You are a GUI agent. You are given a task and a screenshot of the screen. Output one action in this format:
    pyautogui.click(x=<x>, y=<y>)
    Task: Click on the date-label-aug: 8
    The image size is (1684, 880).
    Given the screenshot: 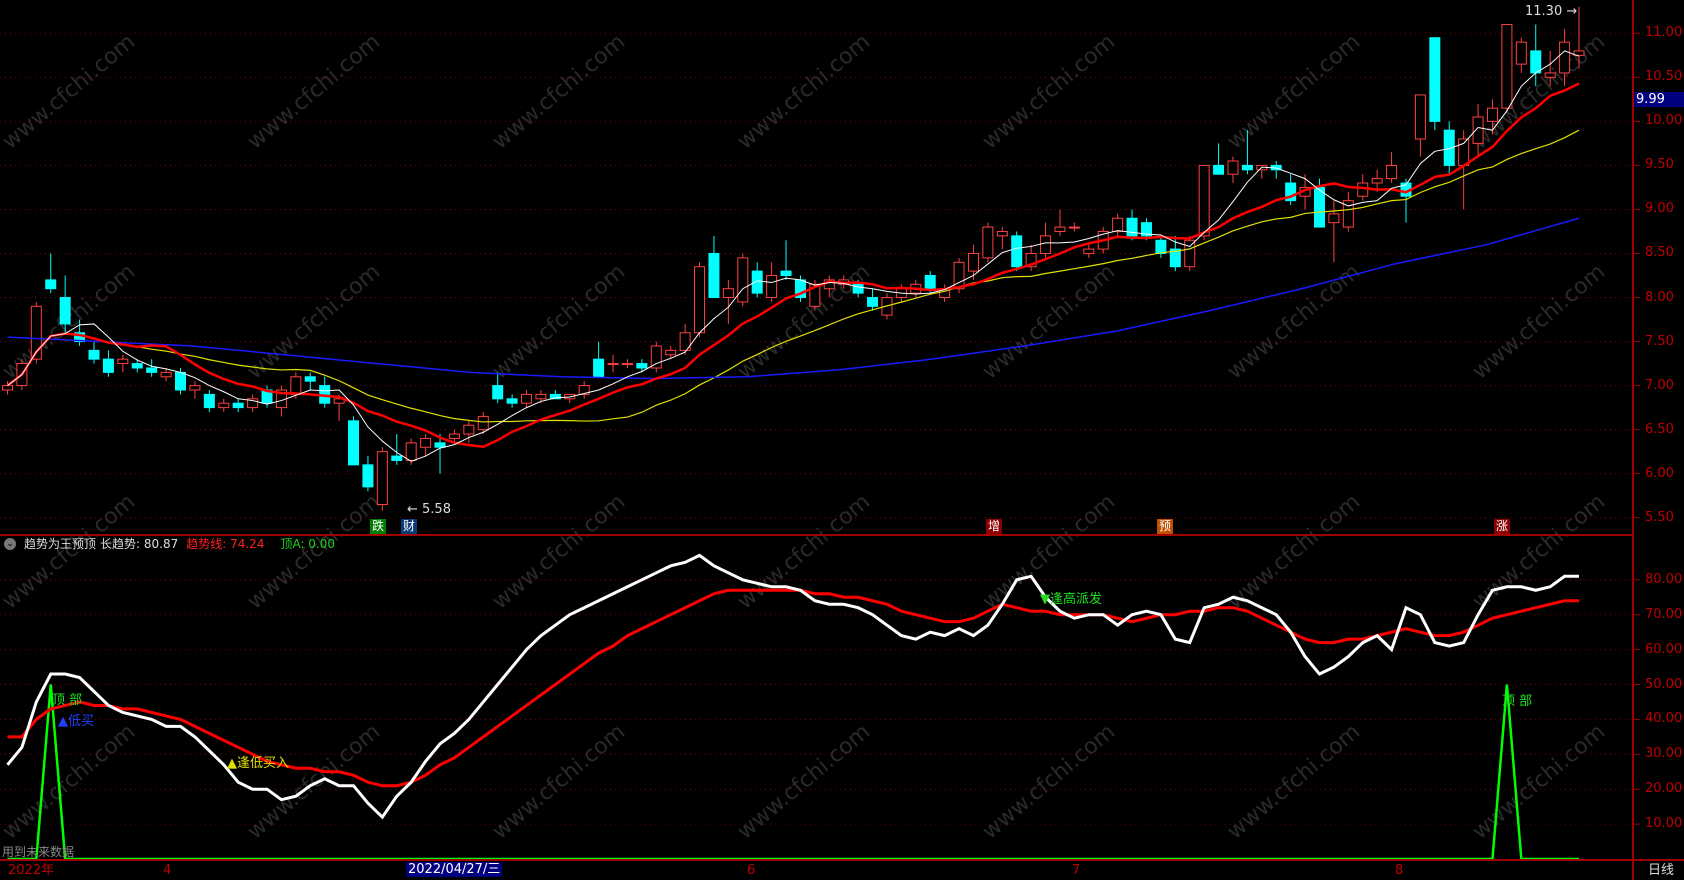 What is the action you would take?
    pyautogui.click(x=1399, y=870)
    